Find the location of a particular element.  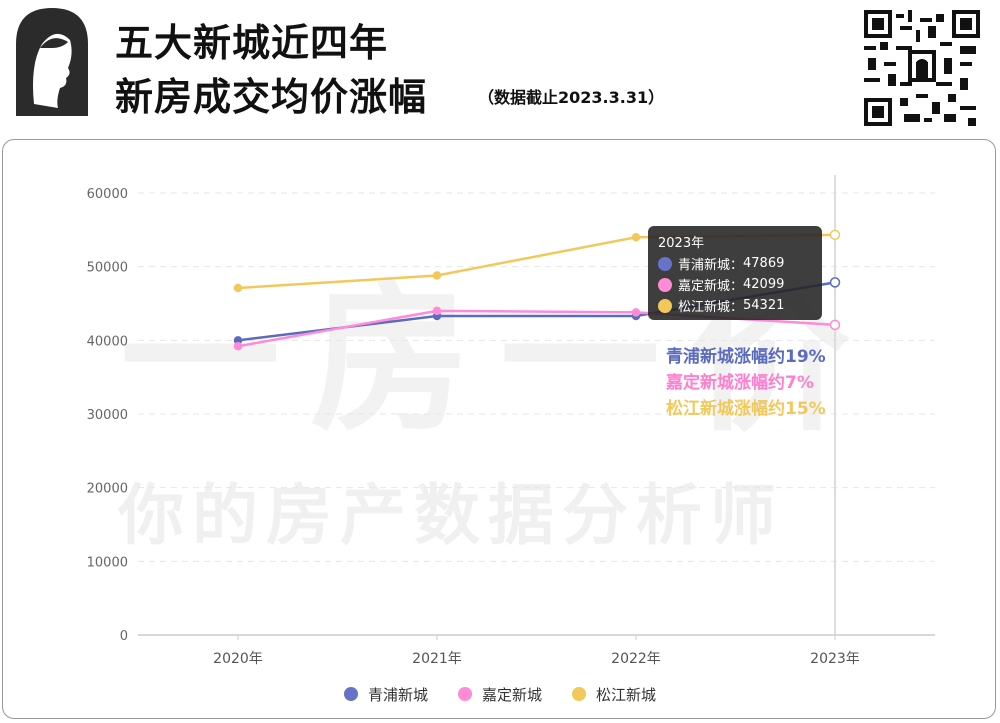

tooltip-row-qingpu: 青浦新城： 47869 is located at coordinates (735, 263).